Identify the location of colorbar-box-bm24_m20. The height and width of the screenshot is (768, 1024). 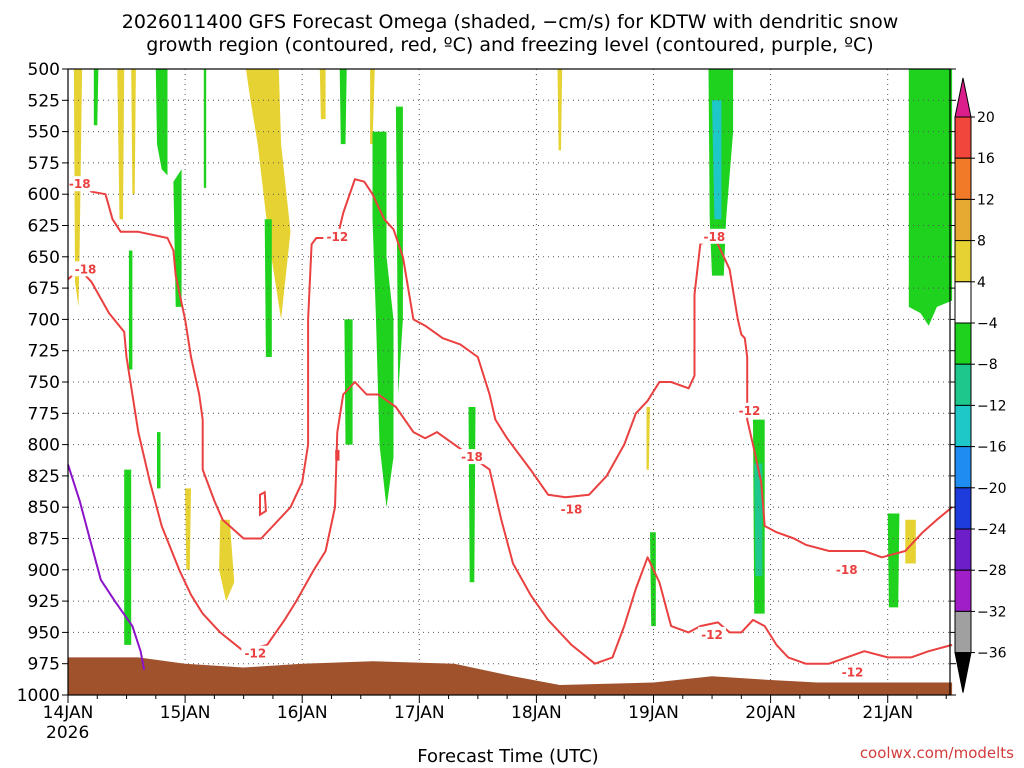
(963, 508).